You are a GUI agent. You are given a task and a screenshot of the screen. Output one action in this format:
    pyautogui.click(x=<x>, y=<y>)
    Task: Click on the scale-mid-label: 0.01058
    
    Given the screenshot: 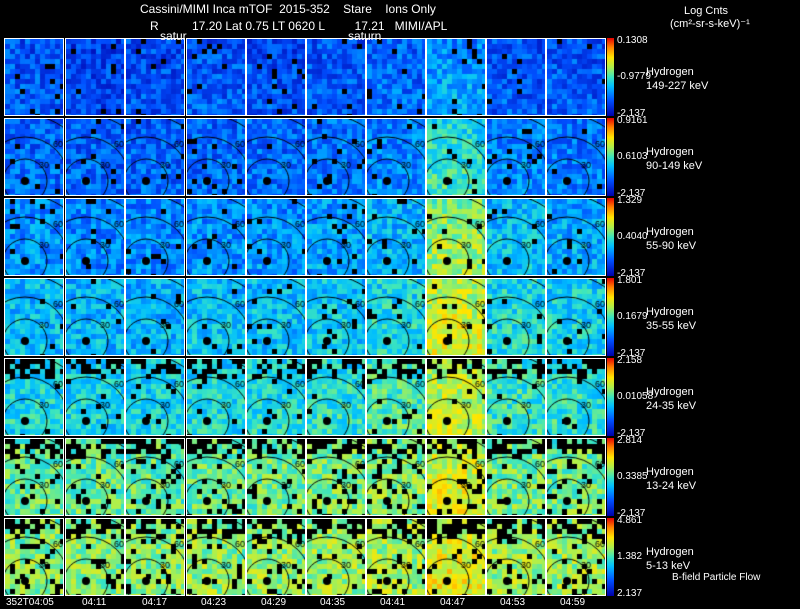 What is the action you would take?
    pyautogui.click(x=635, y=396)
    